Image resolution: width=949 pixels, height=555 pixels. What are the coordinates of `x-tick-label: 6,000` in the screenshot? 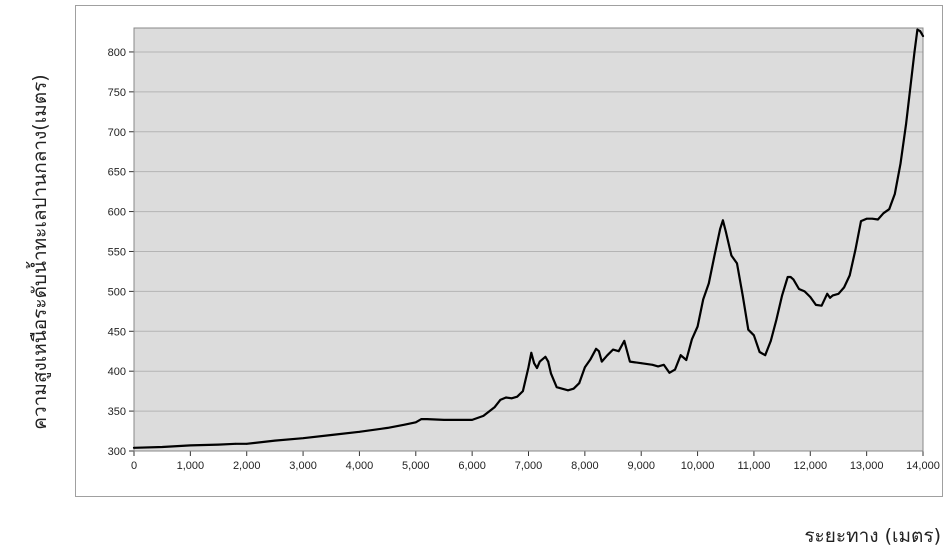 It's located at (472, 466).